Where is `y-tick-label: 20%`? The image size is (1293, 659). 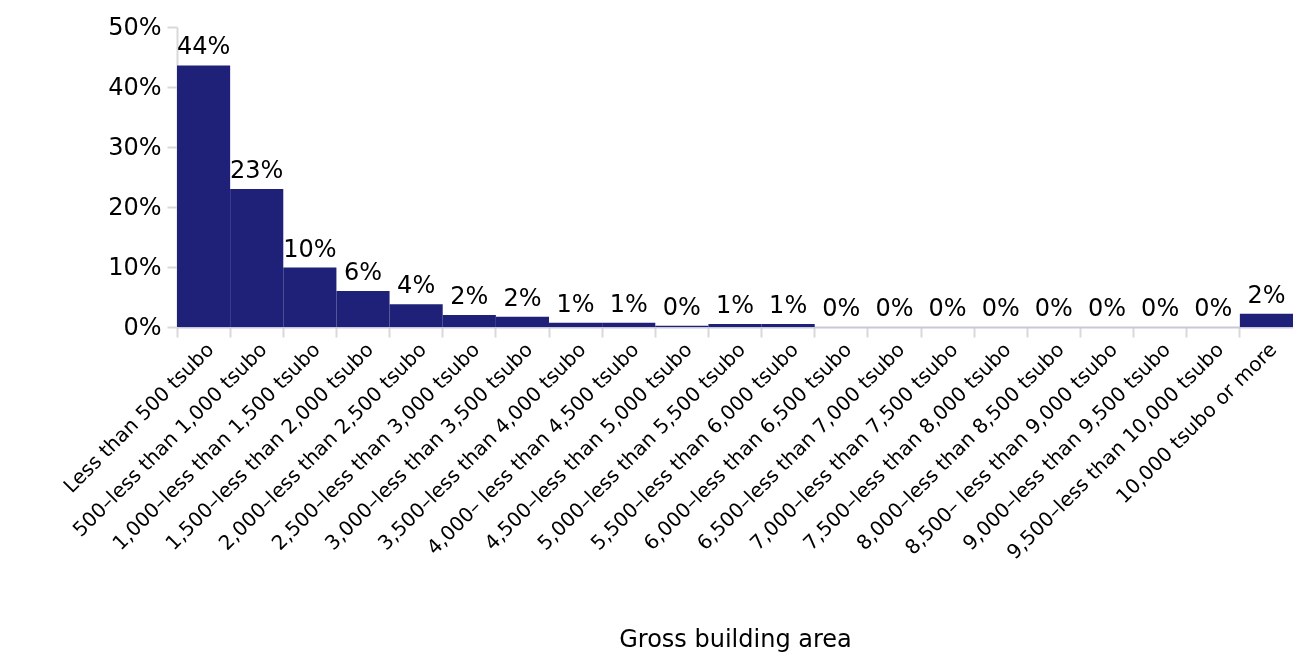
y-tick-label: 20% is located at coordinates (135, 206).